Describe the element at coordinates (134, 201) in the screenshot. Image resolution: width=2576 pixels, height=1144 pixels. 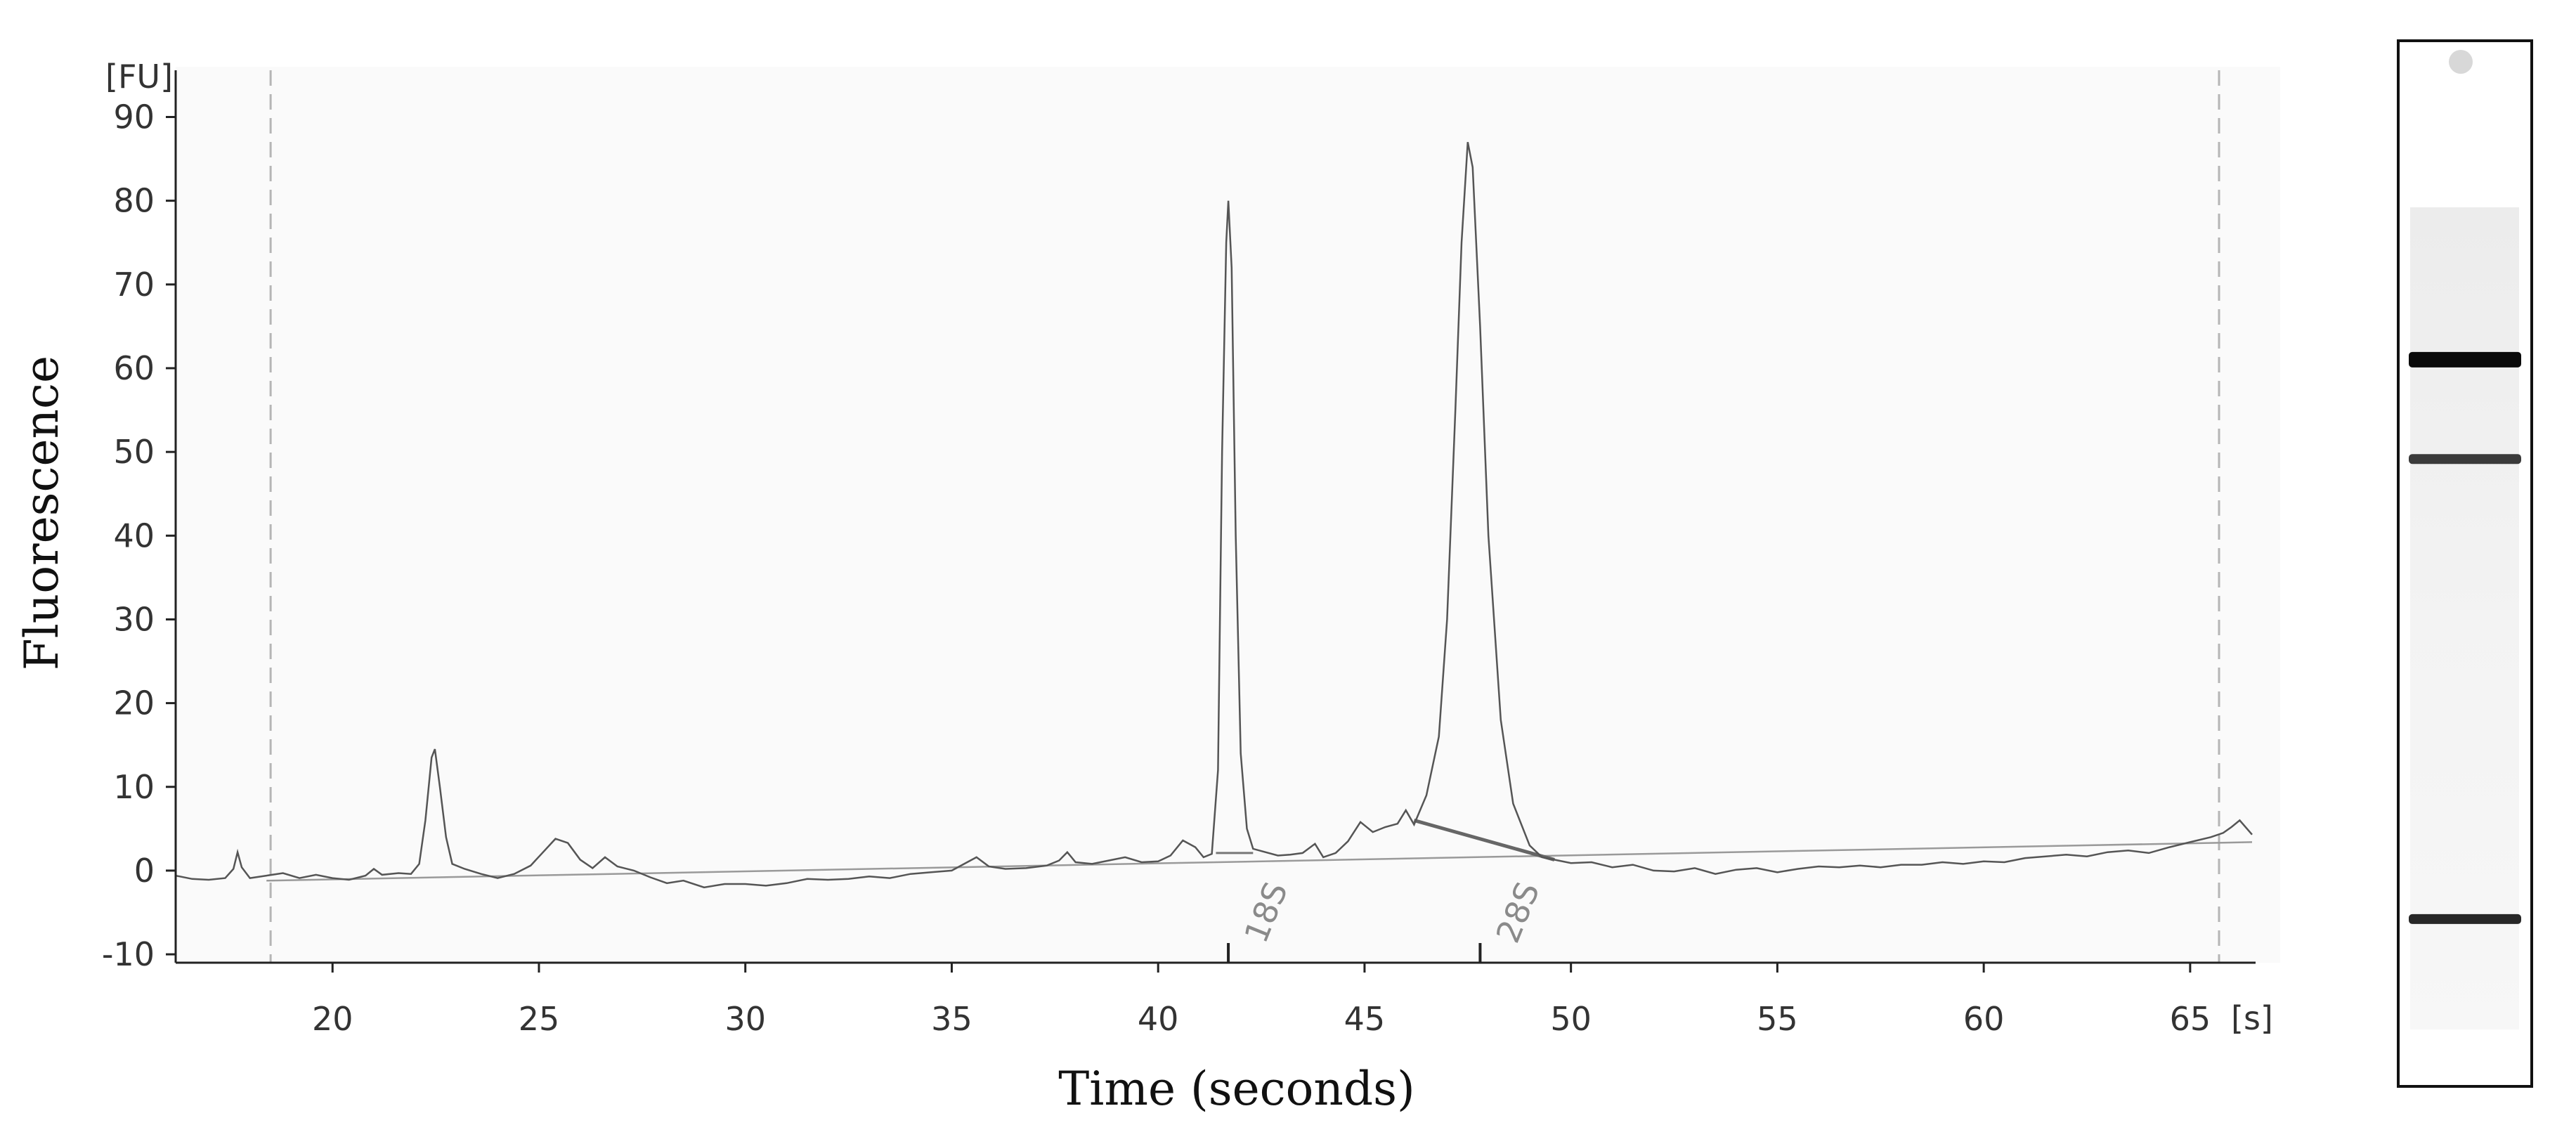
I see `y-tick-label: 80` at that location.